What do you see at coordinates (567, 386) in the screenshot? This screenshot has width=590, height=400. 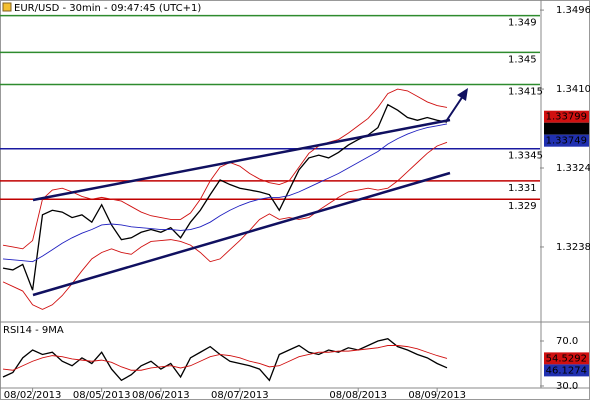 I see `y-tick-label: 30.0` at bounding box center [567, 386].